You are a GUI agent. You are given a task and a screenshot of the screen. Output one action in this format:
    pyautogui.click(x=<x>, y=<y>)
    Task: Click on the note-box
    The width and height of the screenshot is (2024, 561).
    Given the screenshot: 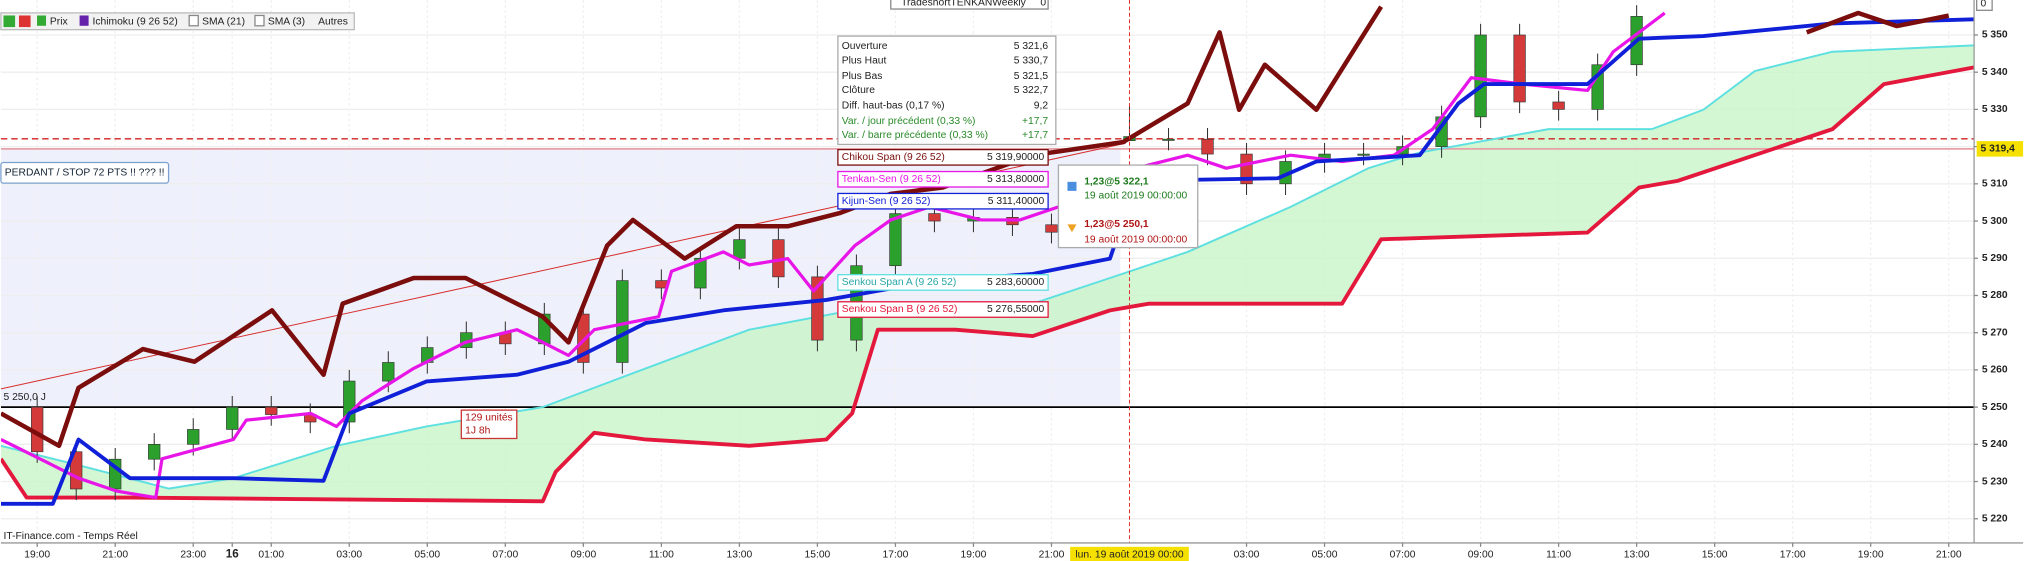 What is the action you would take?
    pyautogui.click(x=85, y=172)
    